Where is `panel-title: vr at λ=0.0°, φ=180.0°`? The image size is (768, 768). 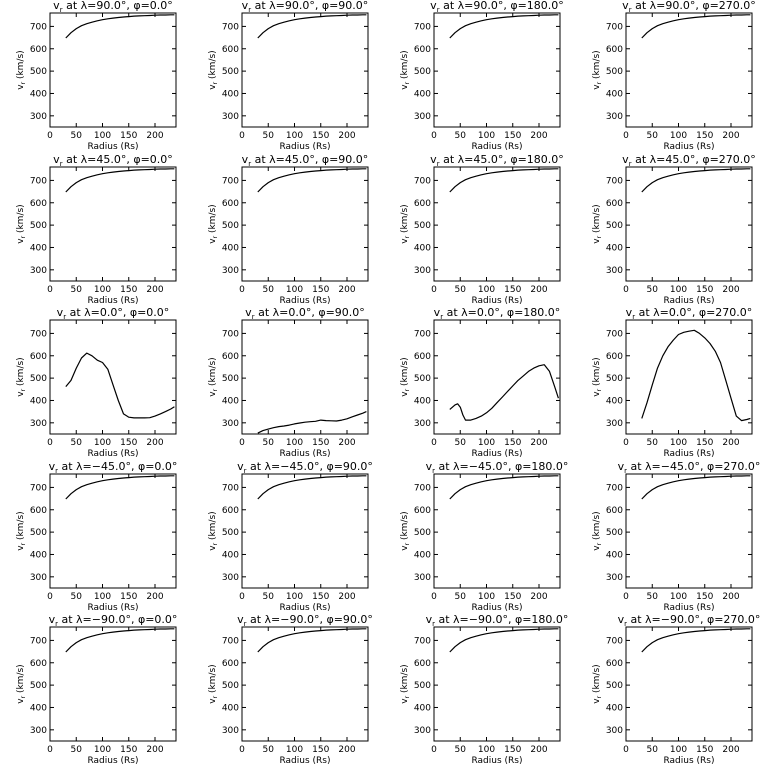 panel-title: vr at λ=0.0°, φ=180.0° is located at coordinates (497, 313).